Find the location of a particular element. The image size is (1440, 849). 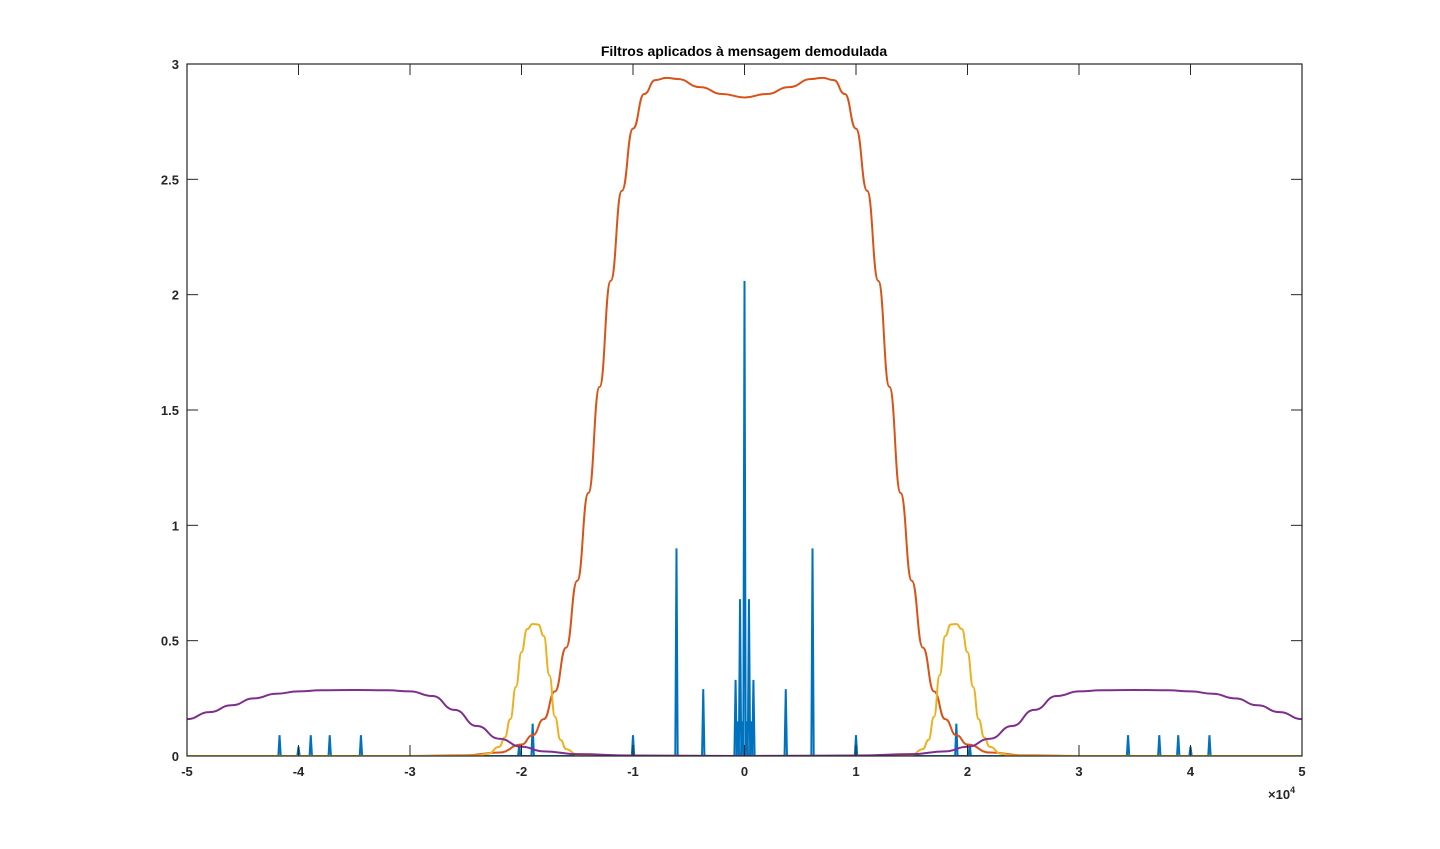

x-tick-label: -4 is located at coordinates (299, 771).